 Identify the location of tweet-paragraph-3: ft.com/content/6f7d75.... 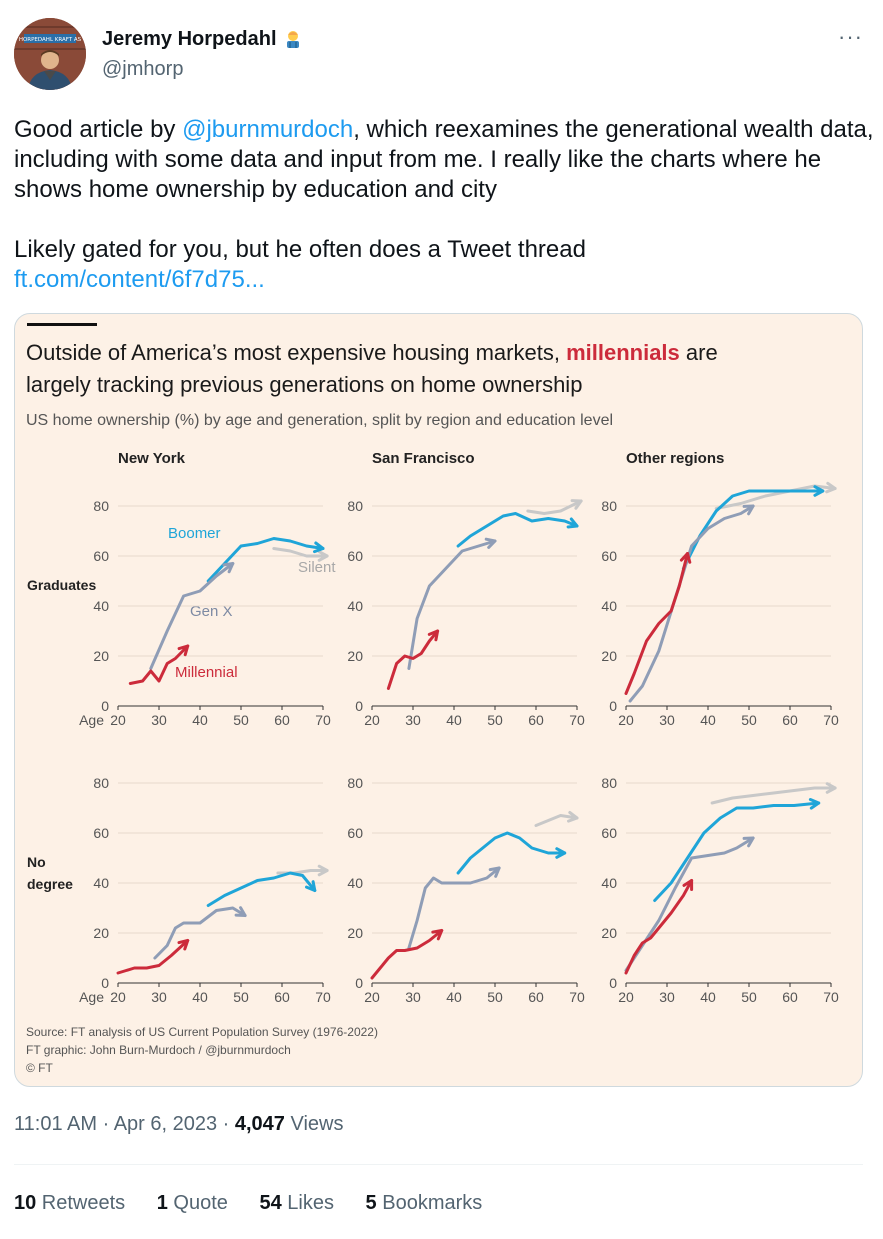
(444, 280).